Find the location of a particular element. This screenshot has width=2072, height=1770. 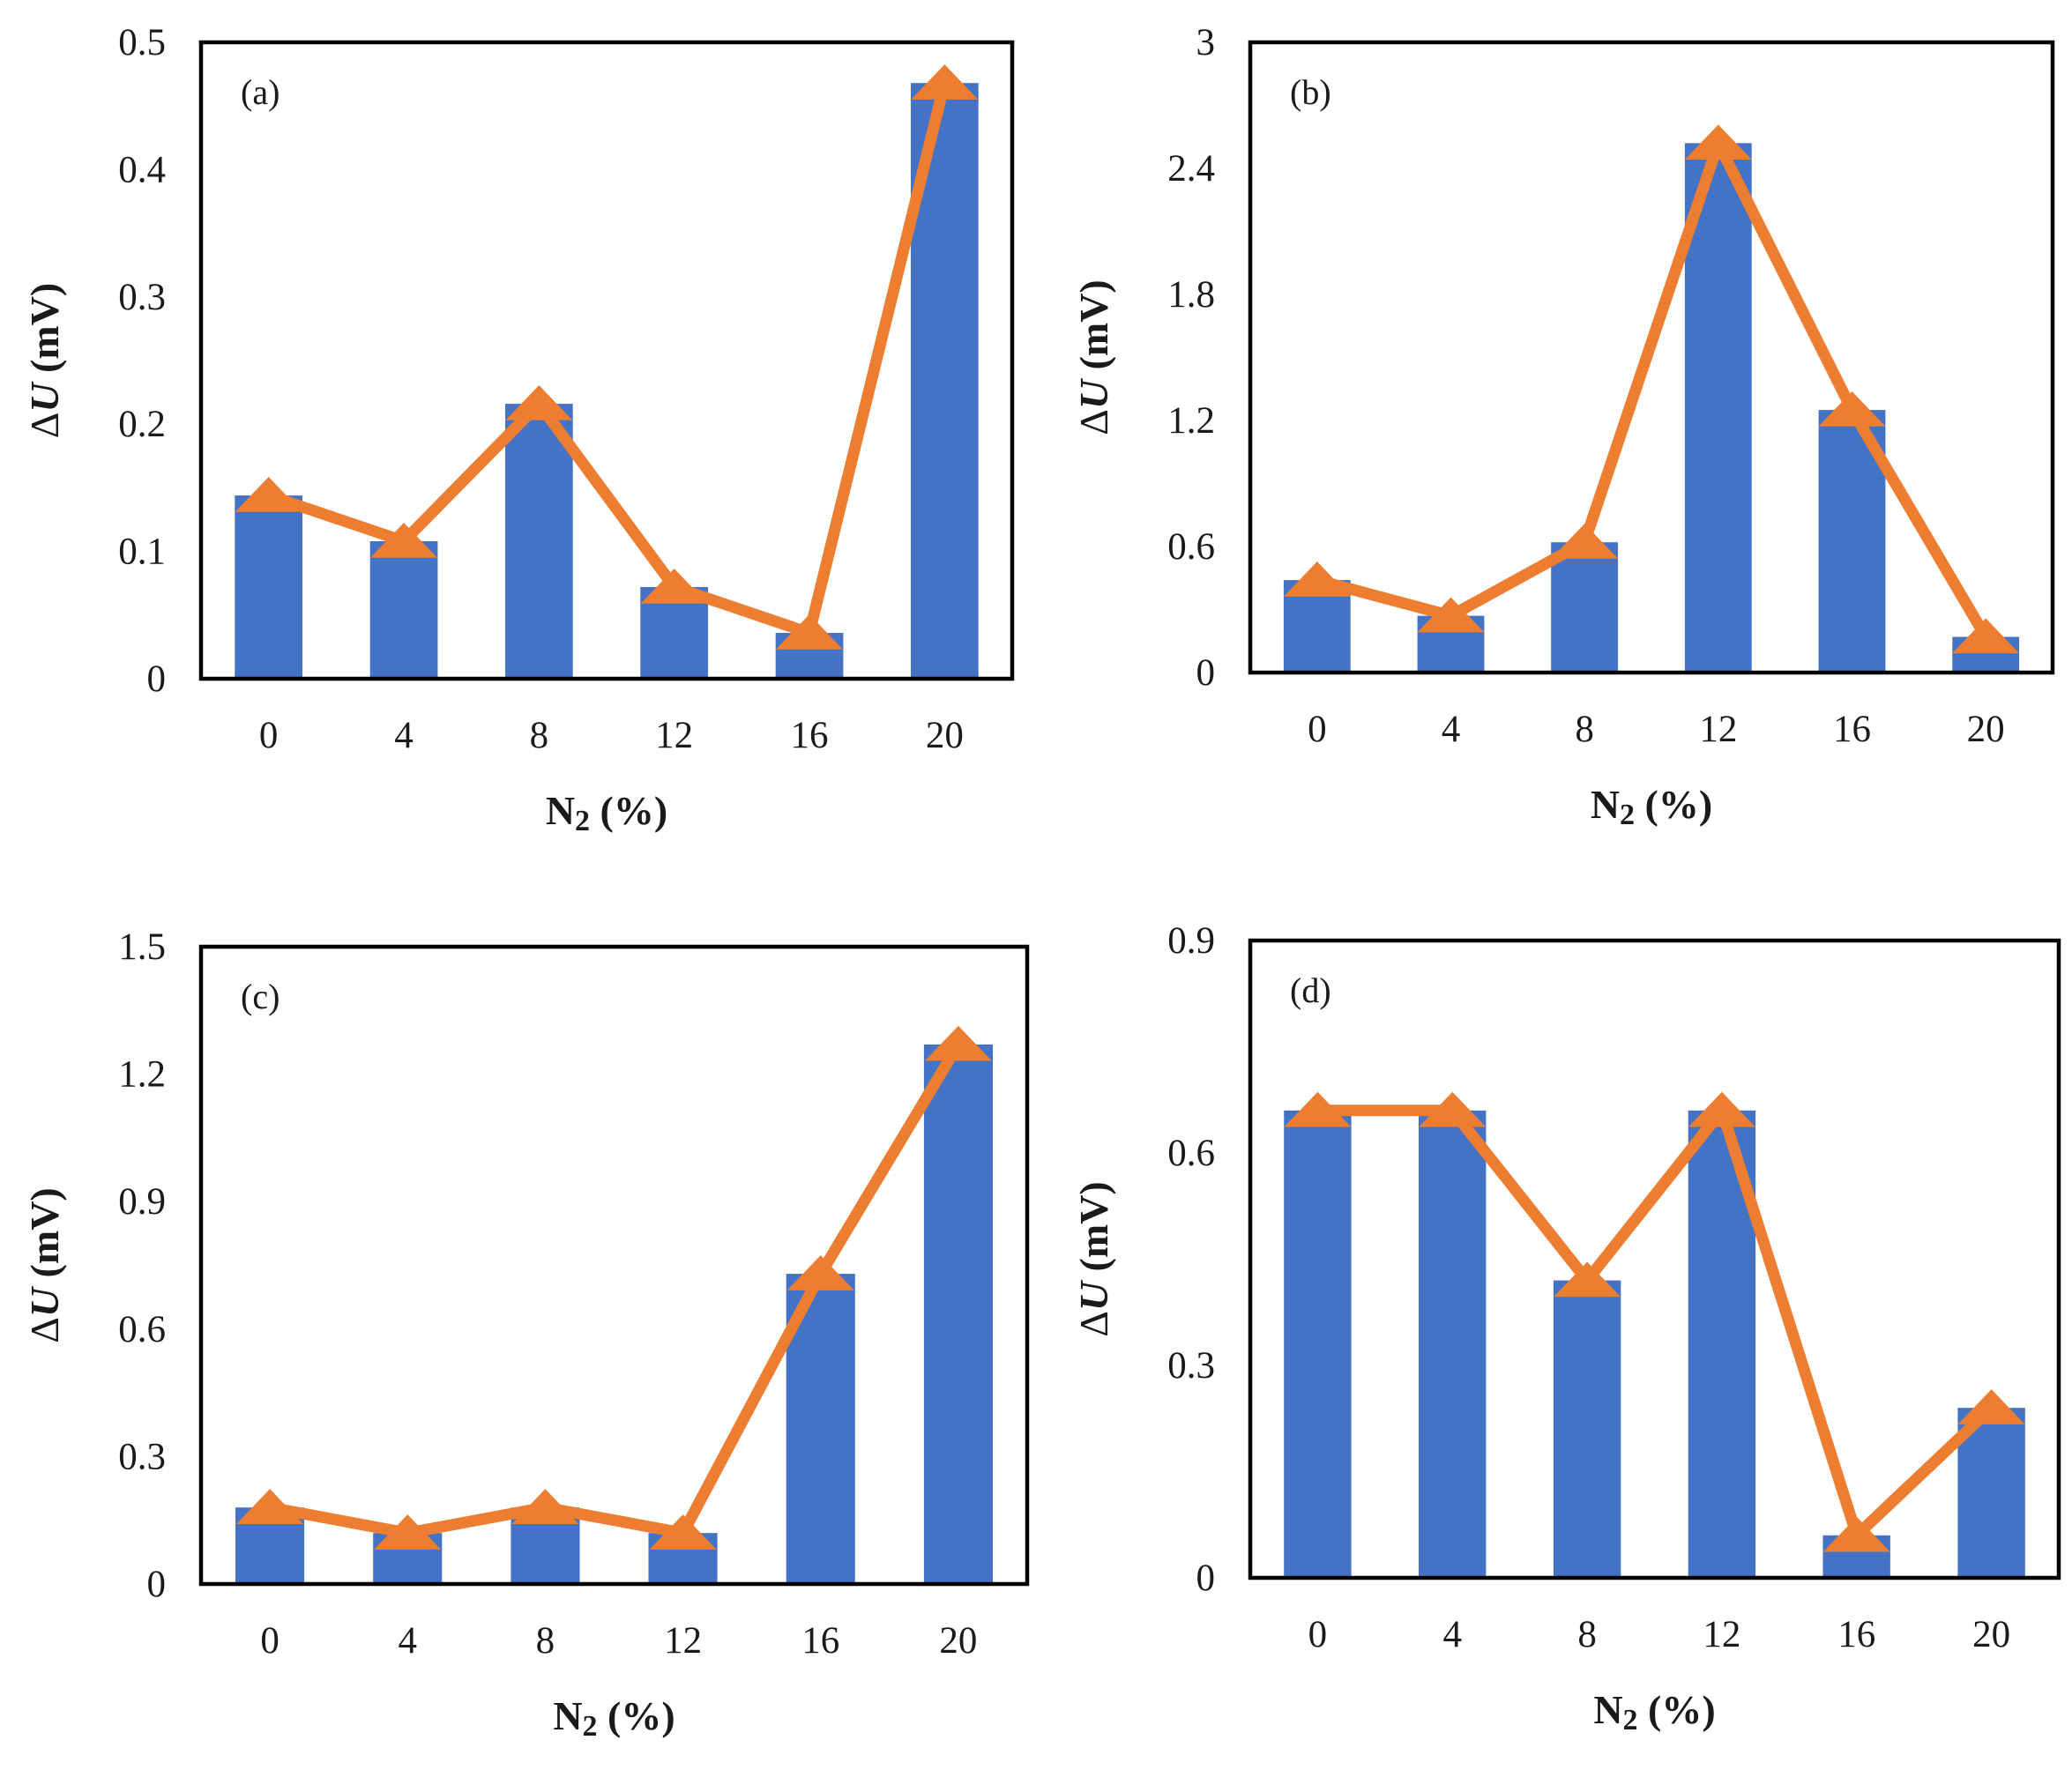

x-tick-label-d: 16 is located at coordinates (1856, 1634).